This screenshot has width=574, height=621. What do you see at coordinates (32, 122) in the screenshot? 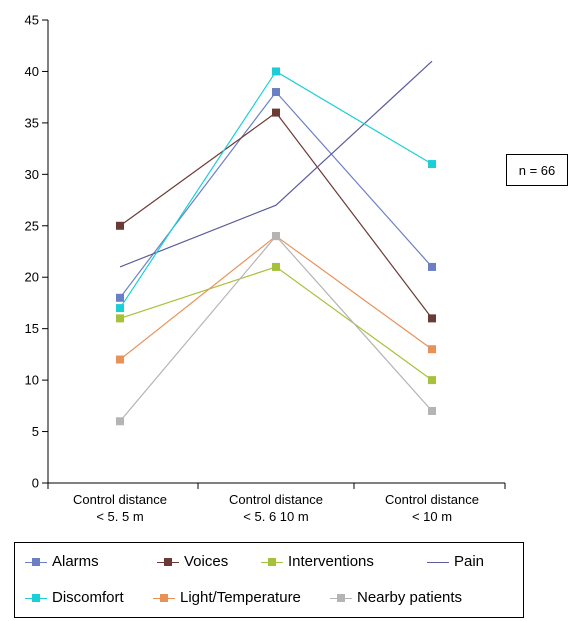
I see `y-tick-label: 35` at bounding box center [32, 122].